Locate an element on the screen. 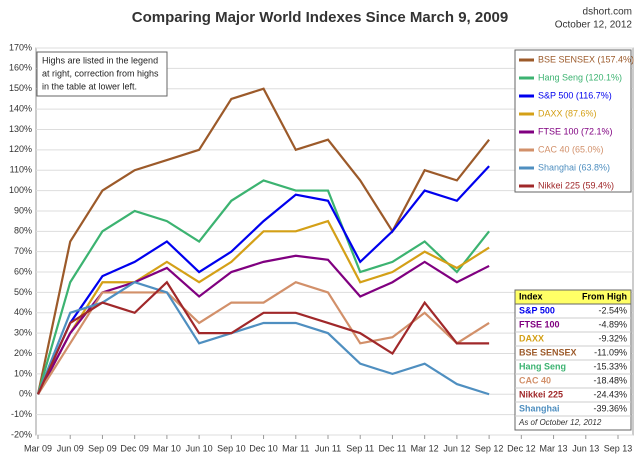 This screenshot has height=470, width=640. y-tick-label: 80% is located at coordinates (23, 231).